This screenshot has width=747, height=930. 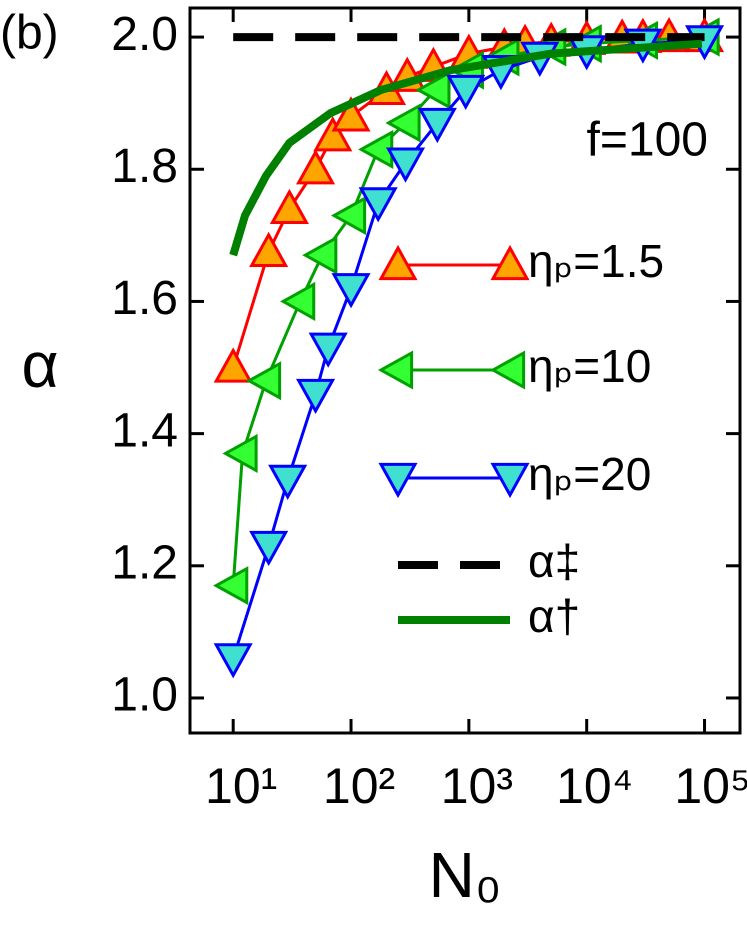 What do you see at coordinates (589, 474) in the screenshot?
I see `legend-label: ηₚ=20` at bounding box center [589, 474].